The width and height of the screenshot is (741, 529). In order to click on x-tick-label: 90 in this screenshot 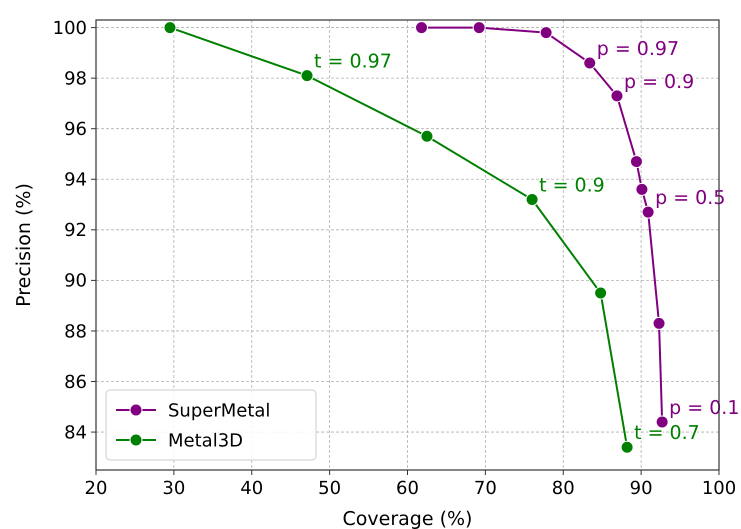, I will do `click(641, 488)`.